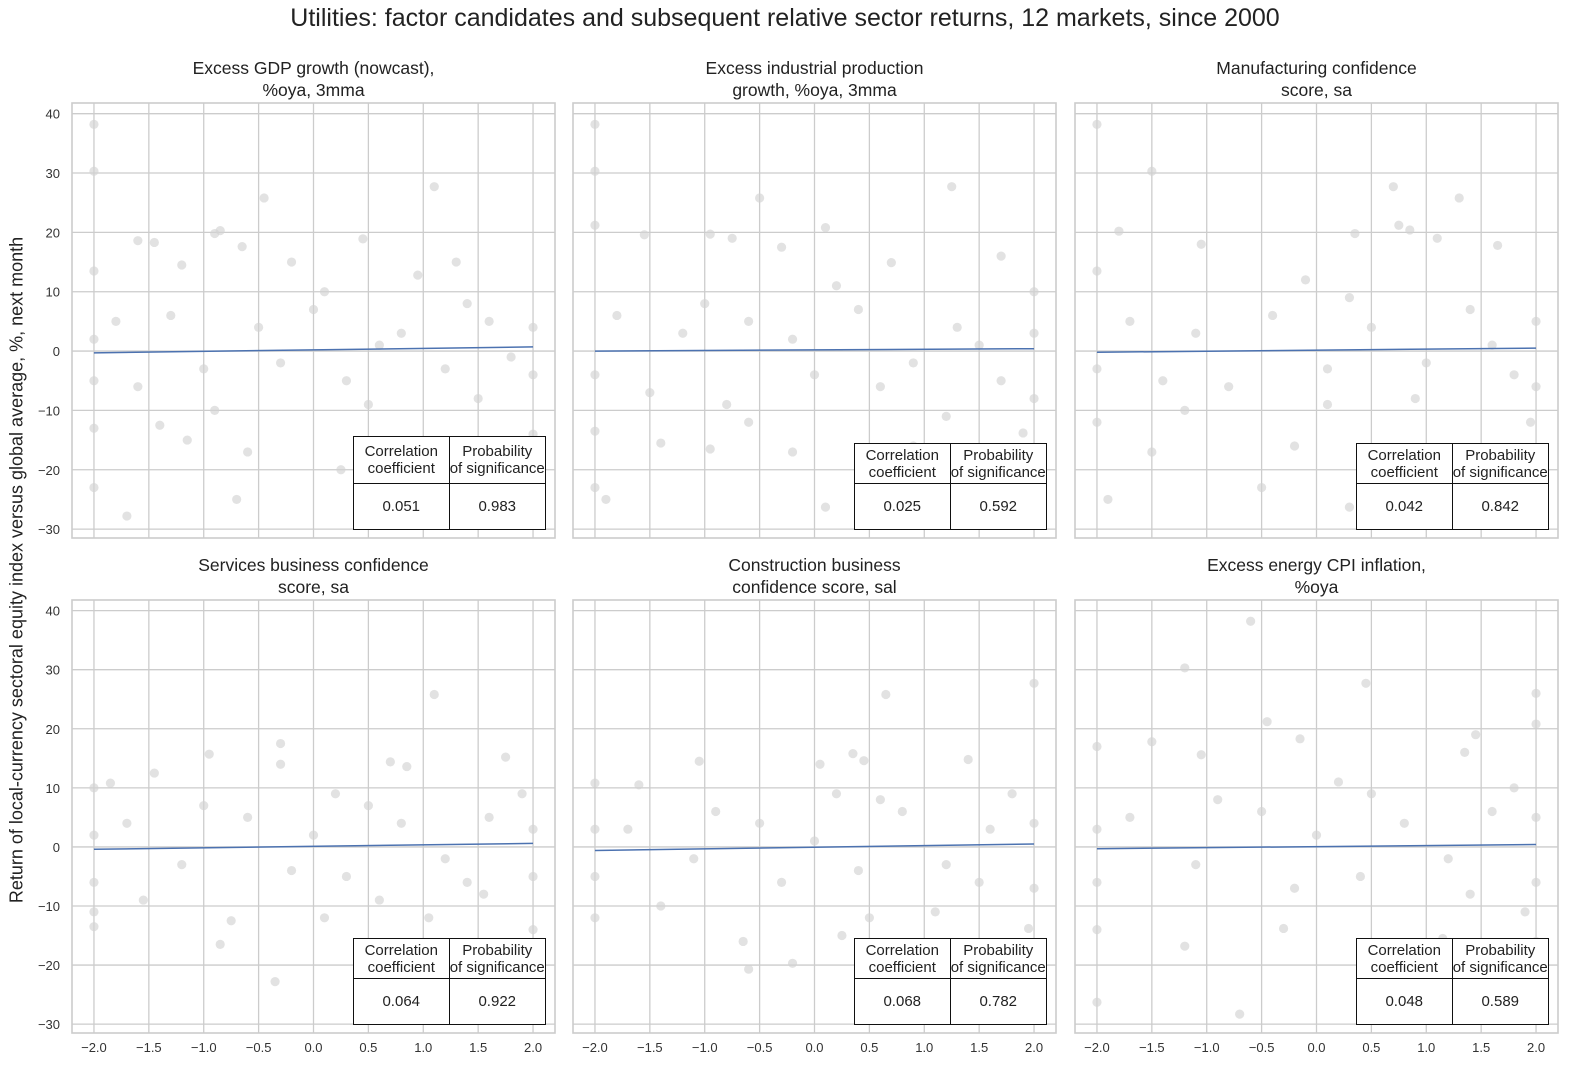  I want to click on x-tick-label: −1.5, so click(149, 1047).